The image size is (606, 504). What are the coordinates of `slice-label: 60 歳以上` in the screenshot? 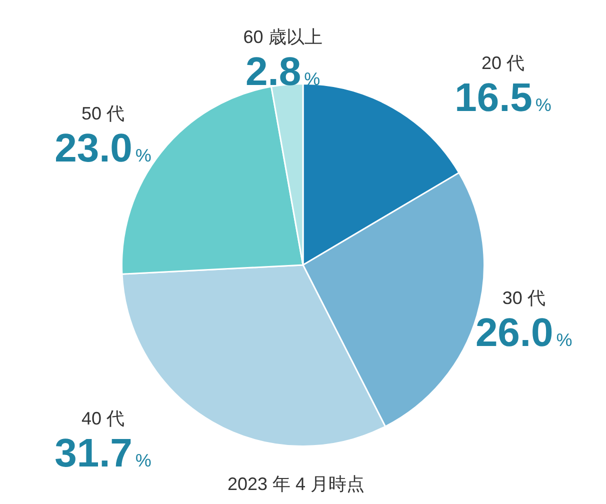 It's located at (282, 36).